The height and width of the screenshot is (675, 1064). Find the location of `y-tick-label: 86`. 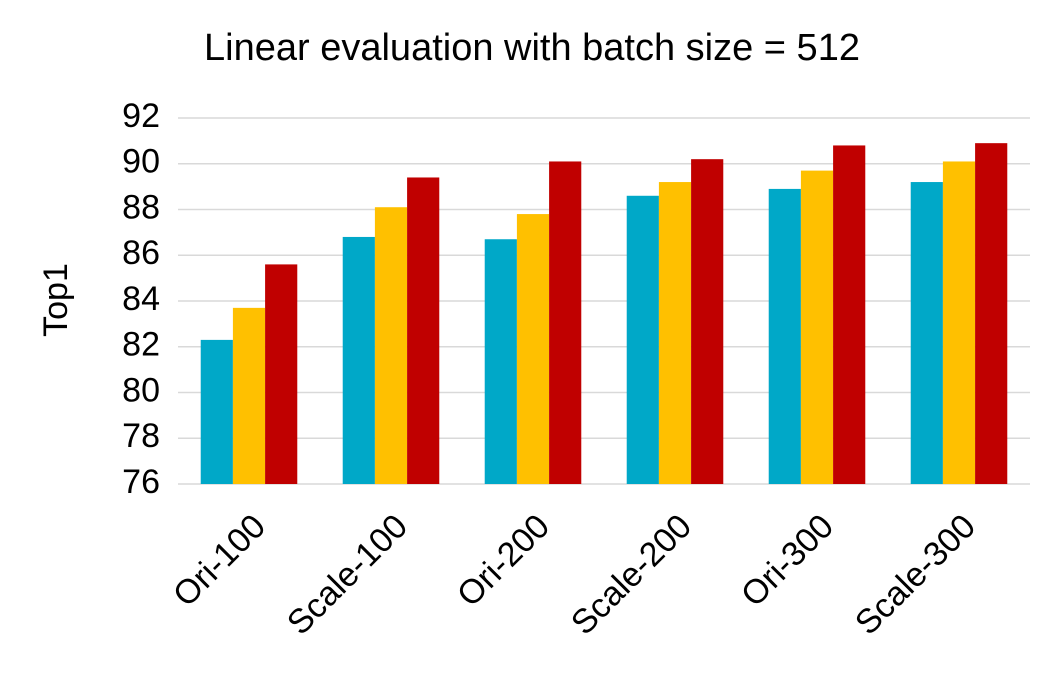

y-tick-label: 86 is located at coordinates (141, 253).